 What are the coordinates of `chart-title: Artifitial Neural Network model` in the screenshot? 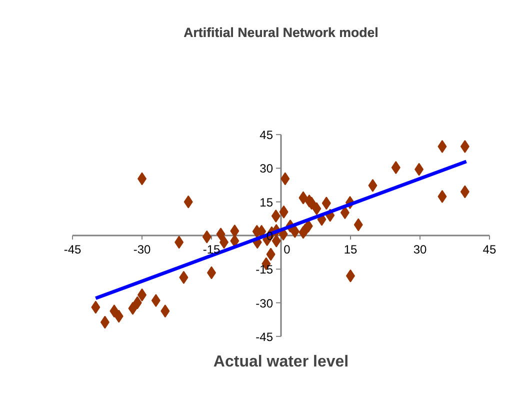 It's located at (281, 32).